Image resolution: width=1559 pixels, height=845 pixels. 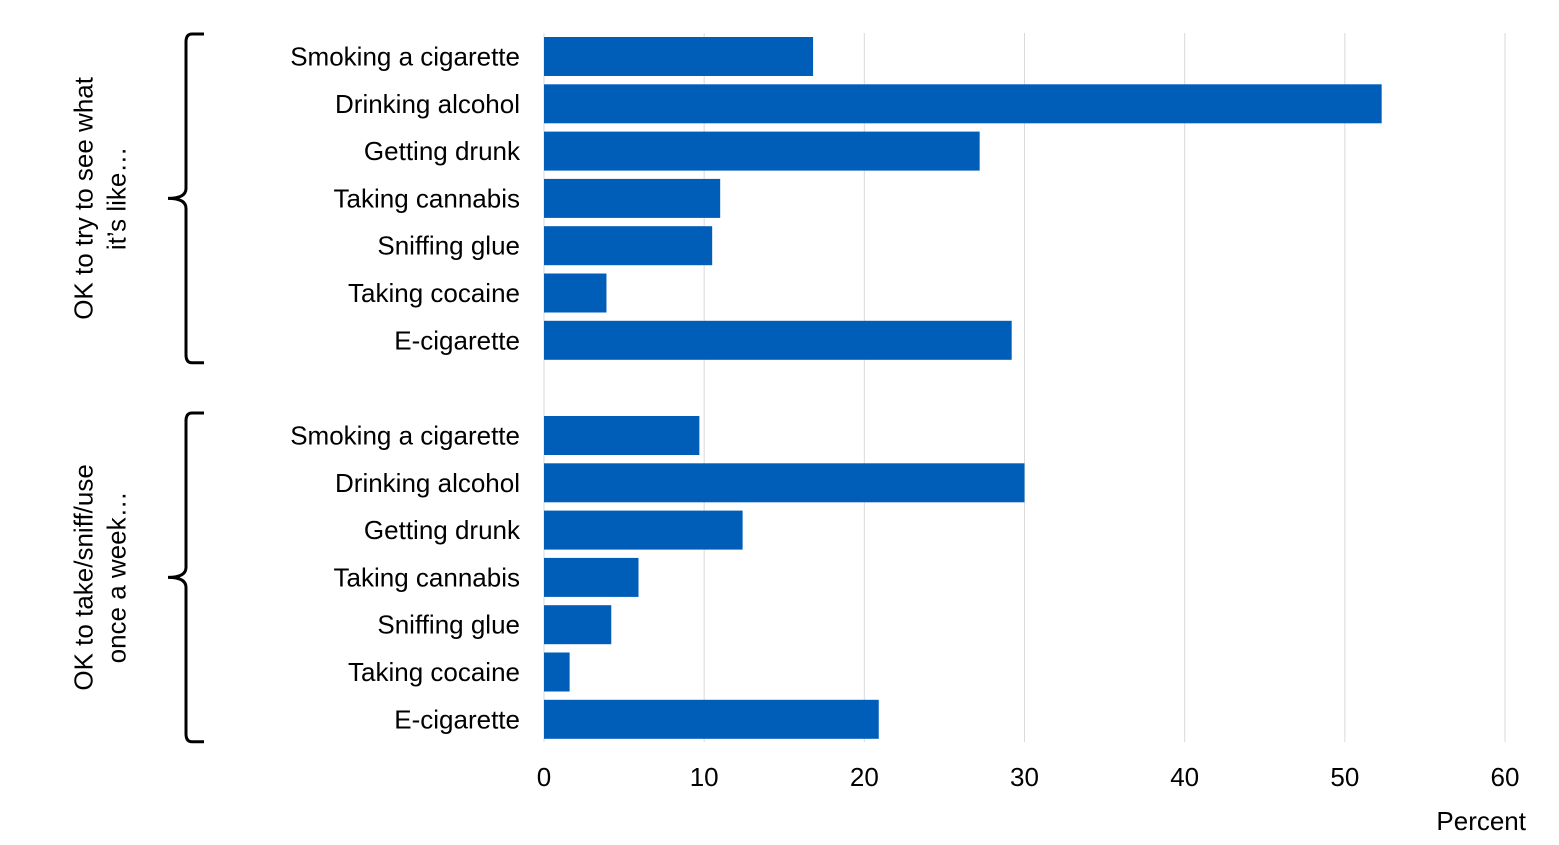 I want to click on x-tick-label: 40, so click(x=1184, y=777).